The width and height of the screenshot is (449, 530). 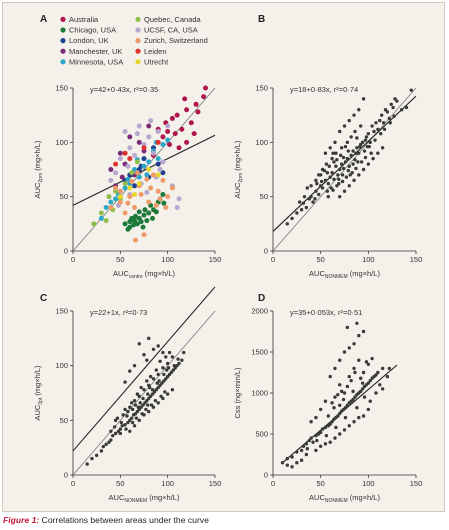 I want to click on regression-equation: y=42+0·43x, r²=0·35, so click(x=124, y=89).